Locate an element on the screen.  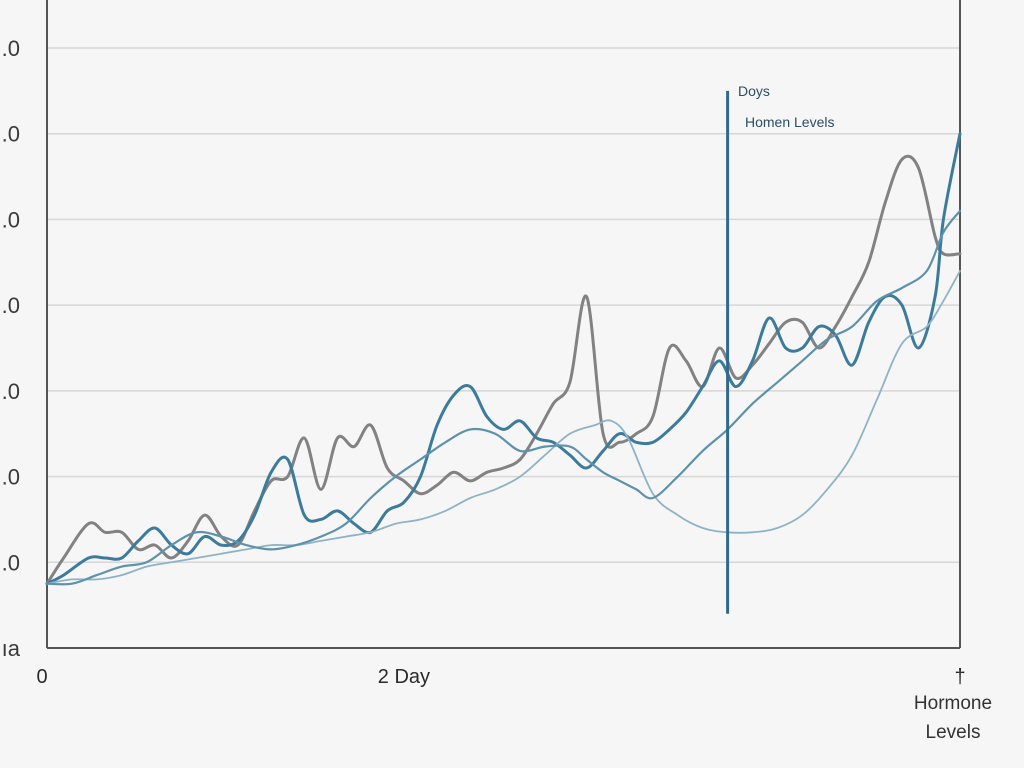
legend: Doys Homen Levels is located at coordinates (786, 106).